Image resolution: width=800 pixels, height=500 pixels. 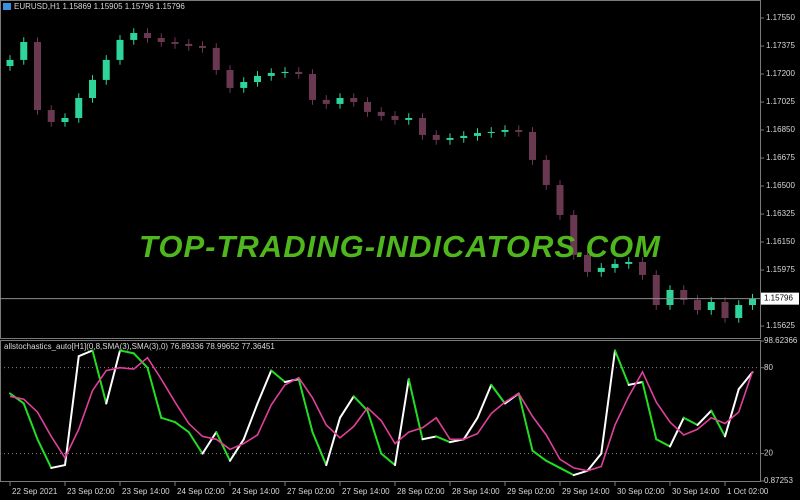 I want to click on x-tick-label: 1 Oct 02:00, so click(x=748, y=491).